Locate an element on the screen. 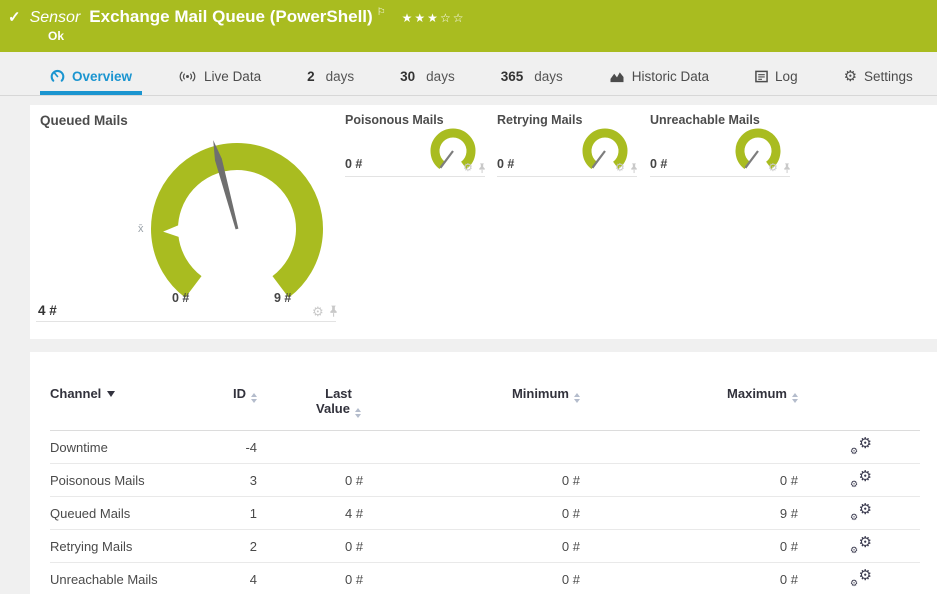  tab-30-days: 30 days is located at coordinates (427, 78).